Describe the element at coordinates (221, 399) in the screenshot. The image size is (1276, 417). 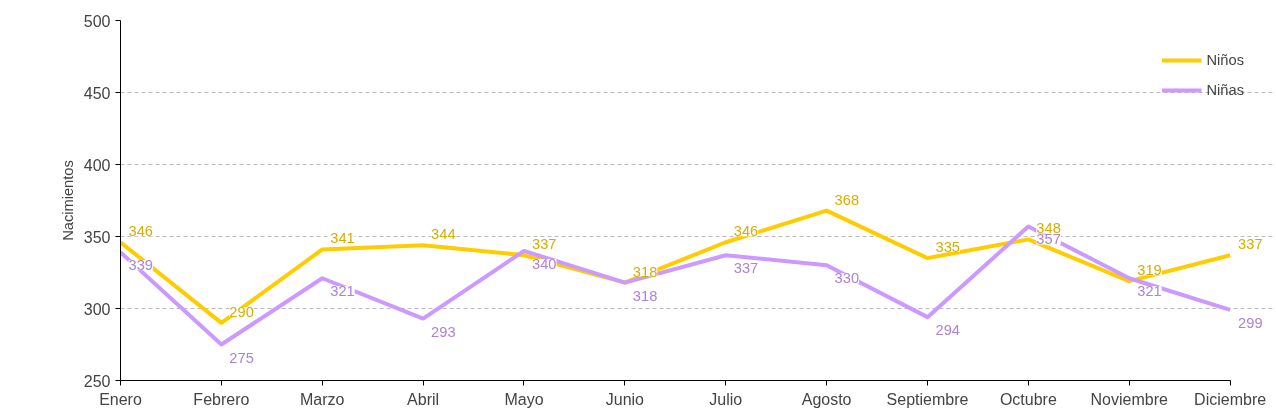
I see `x-tick-label: Febrero` at that location.